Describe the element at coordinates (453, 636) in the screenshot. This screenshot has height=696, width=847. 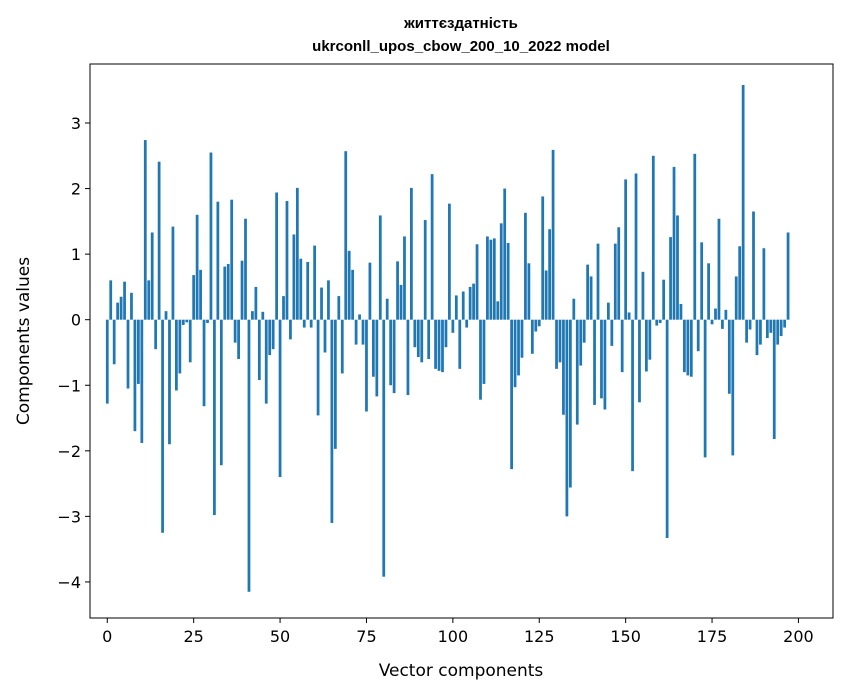
I see `x-tick-label-100: 100` at that location.